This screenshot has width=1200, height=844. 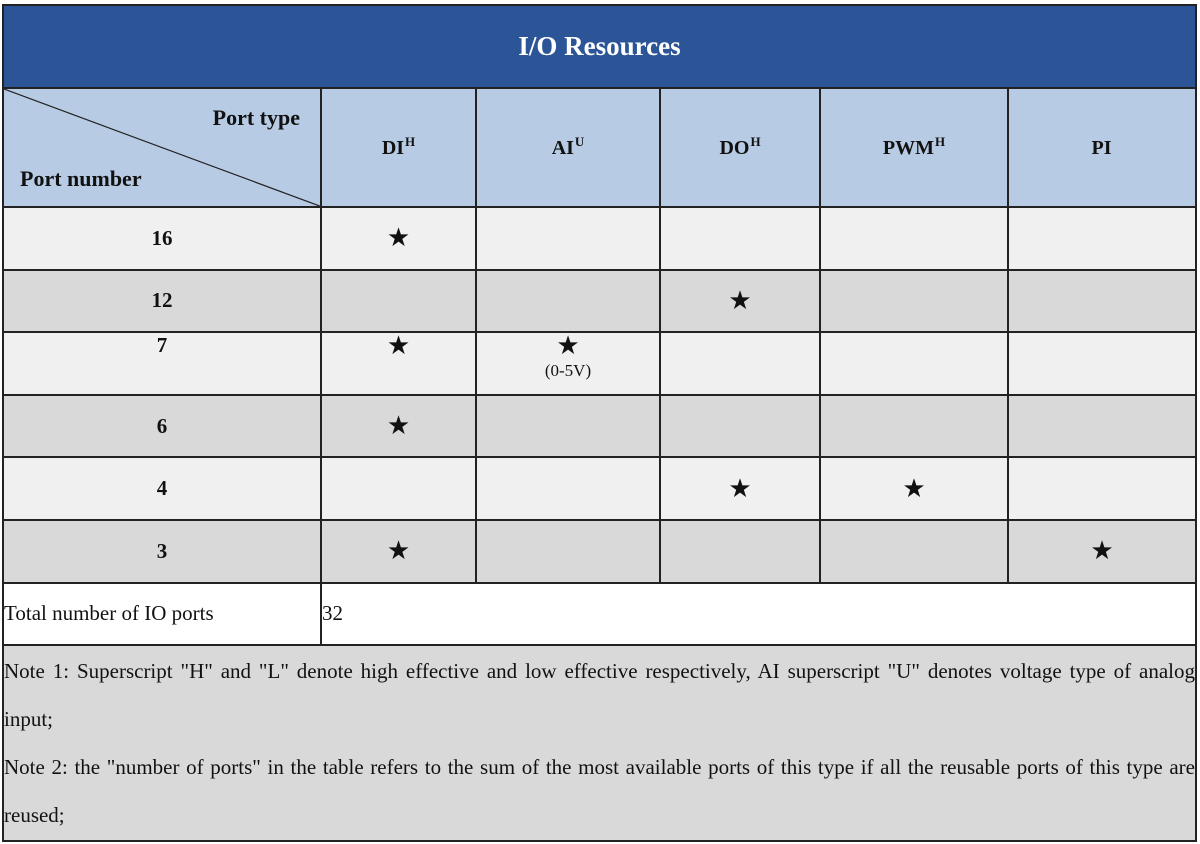 I want to click on table-row: 3 ★ ★, so click(x=599, y=551).